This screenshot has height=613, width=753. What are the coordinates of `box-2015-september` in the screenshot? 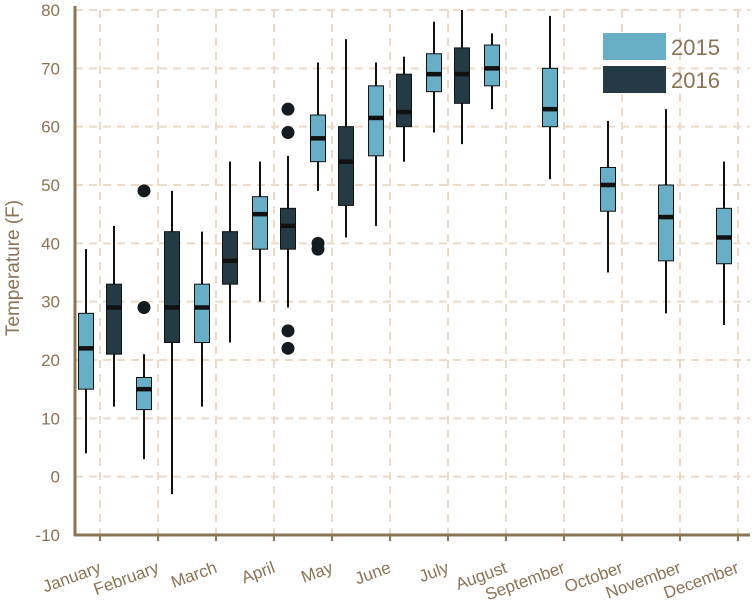 It's located at (550, 97).